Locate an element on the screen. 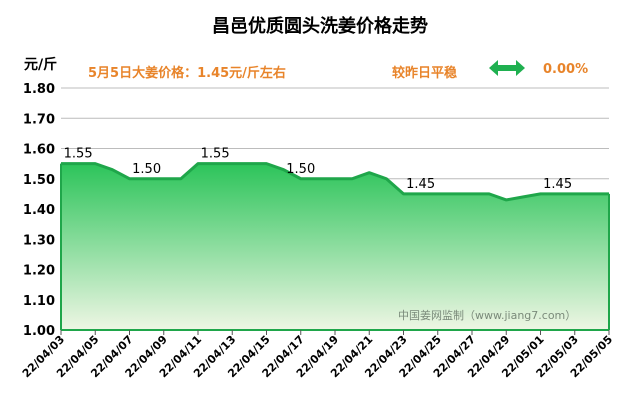 The image size is (640, 410). y-tick-label: 1.20 is located at coordinates (39, 271).